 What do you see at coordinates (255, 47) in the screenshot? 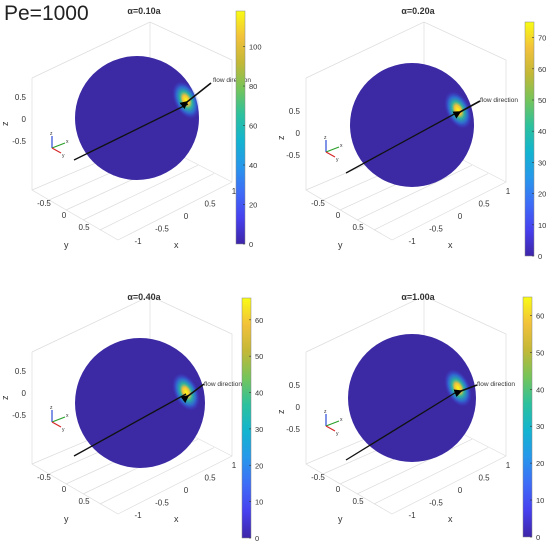
I see `colorbar-tick-label: 100` at bounding box center [255, 47].